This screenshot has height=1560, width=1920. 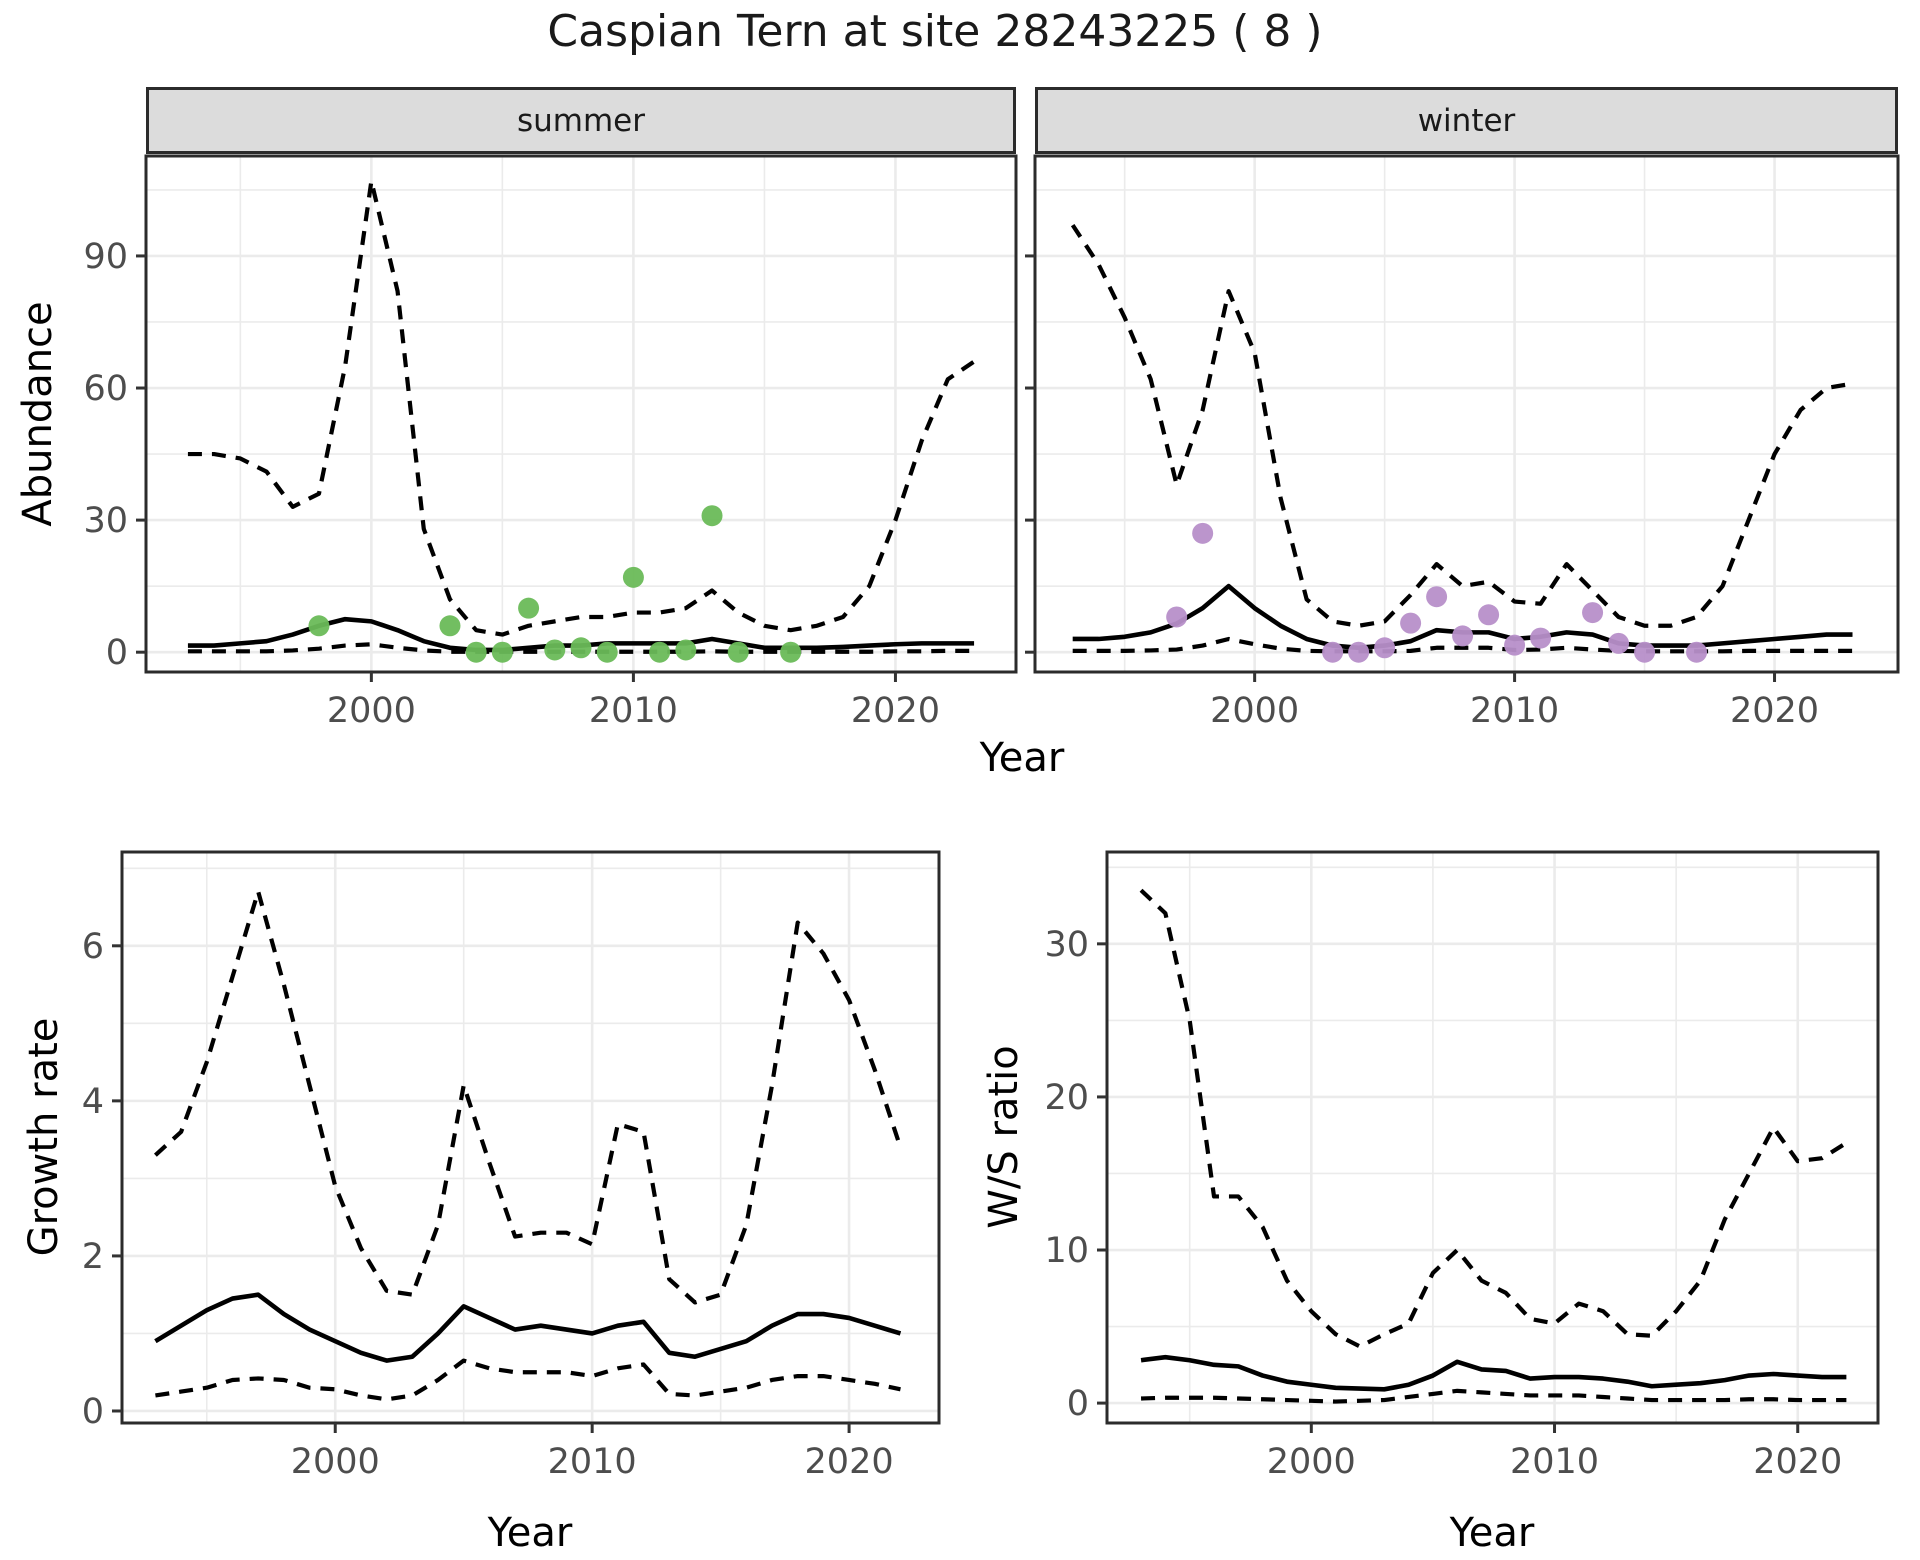 I want to click on y-tick-label: 10, so click(x=1066, y=1251).